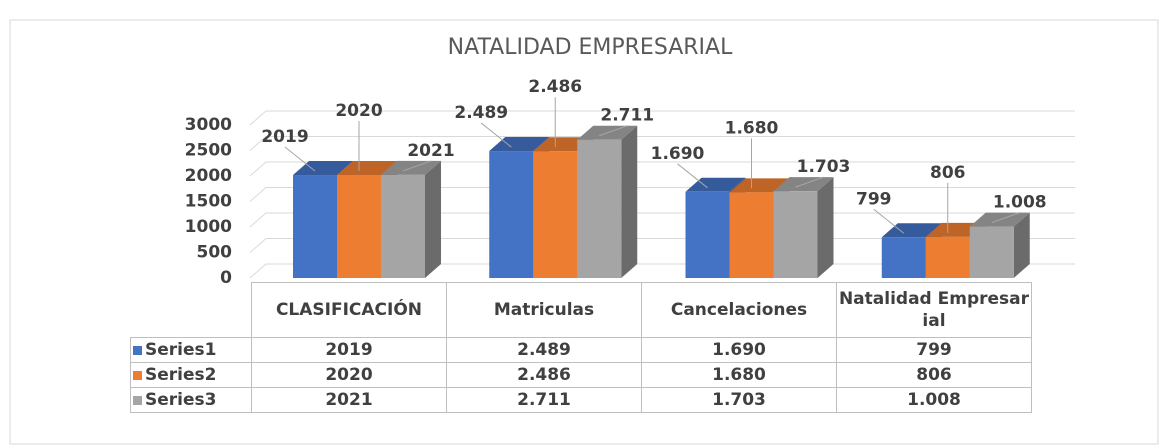  I want to click on y-tick-label: 1500, so click(208, 202).